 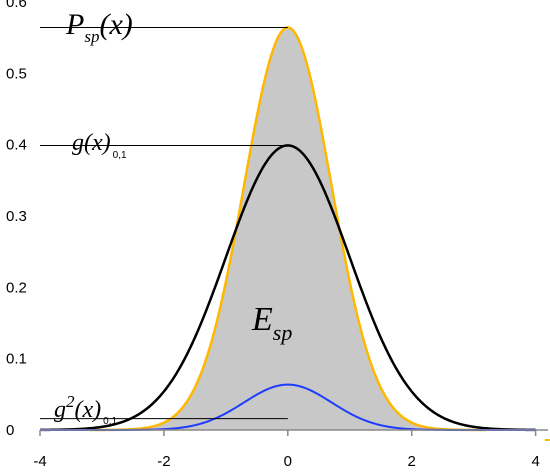 I want to click on y-tick-label: 0.4, so click(x=16, y=145).